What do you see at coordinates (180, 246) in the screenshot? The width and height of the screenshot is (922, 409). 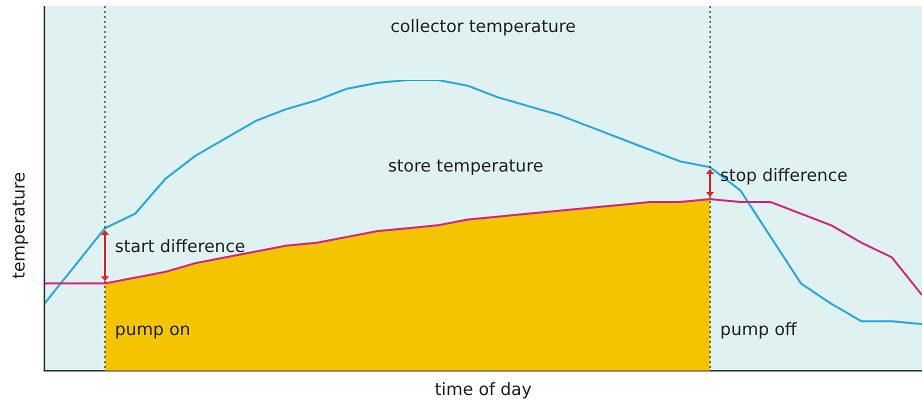 I see `annotation: start difference` at bounding box center [180, 246].